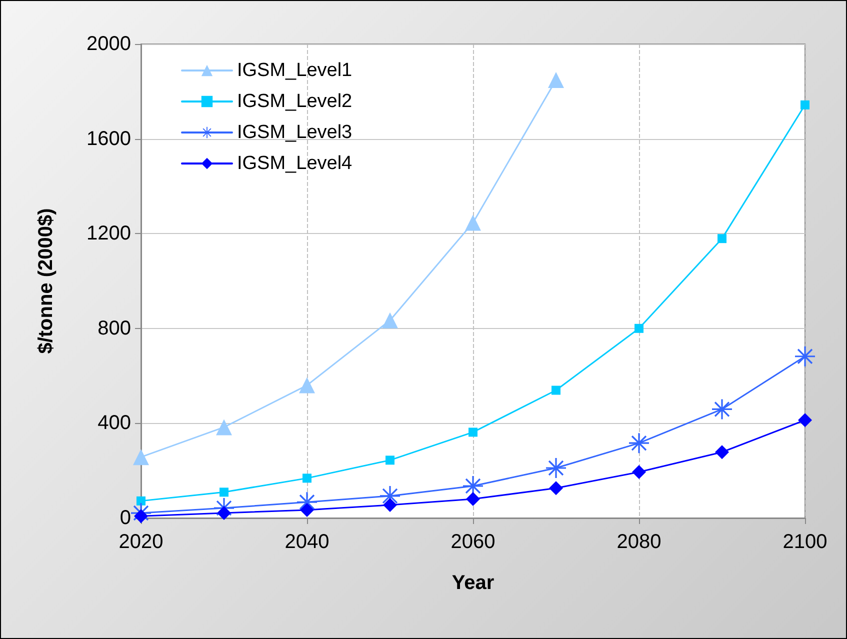 The height and width of the screenshot is (639, 847). Describe the element at coordinates (141, 542) in the screenshot. I see `x-tick-label: 2020` at that location.